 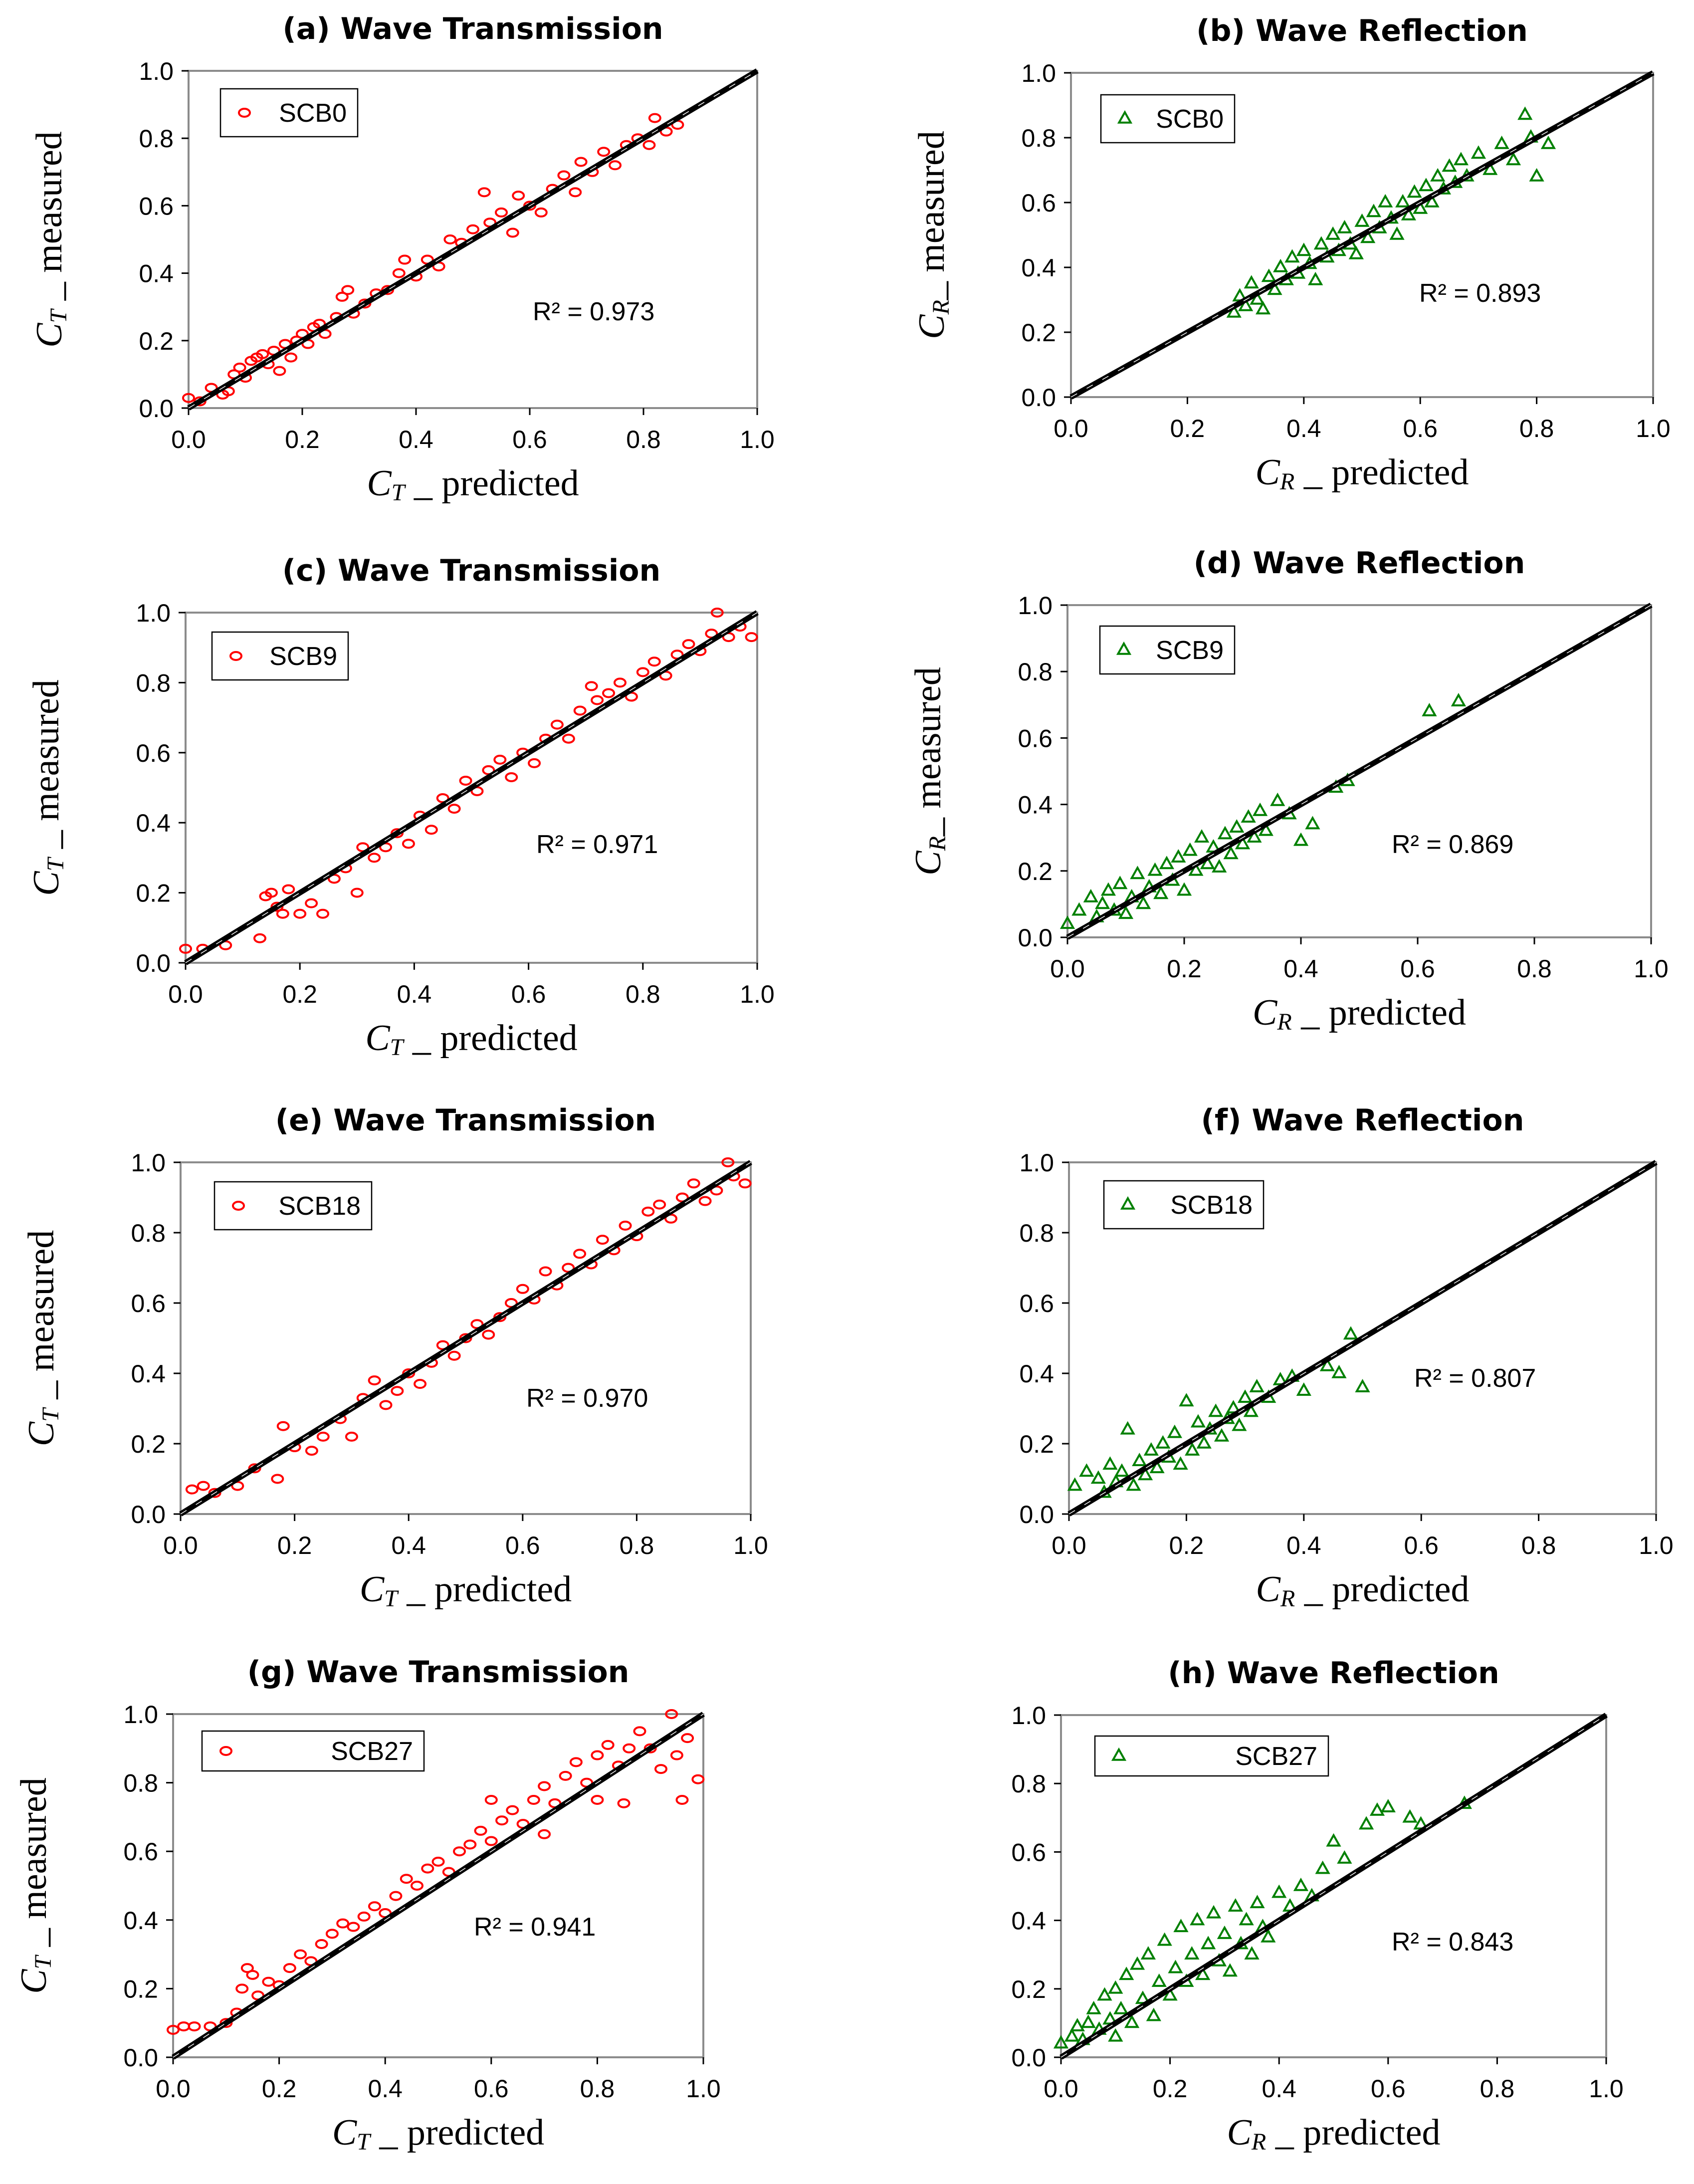 What do you see at coordinates (42, 1338) in the screenshot?
I see `y-axis-label: CT _ measured` at bounding box center [42, 1338].